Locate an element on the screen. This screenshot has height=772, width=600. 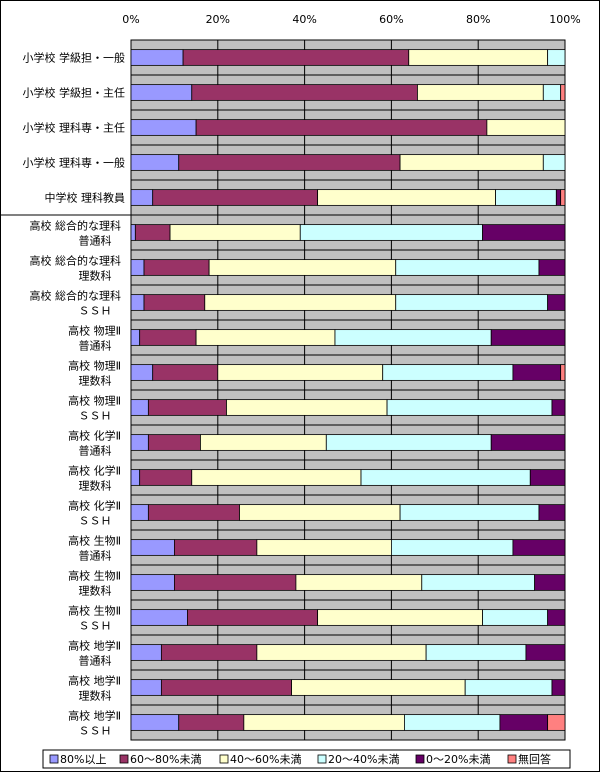
category-sublabel: 普通科 is located at coordinates (95, 241).